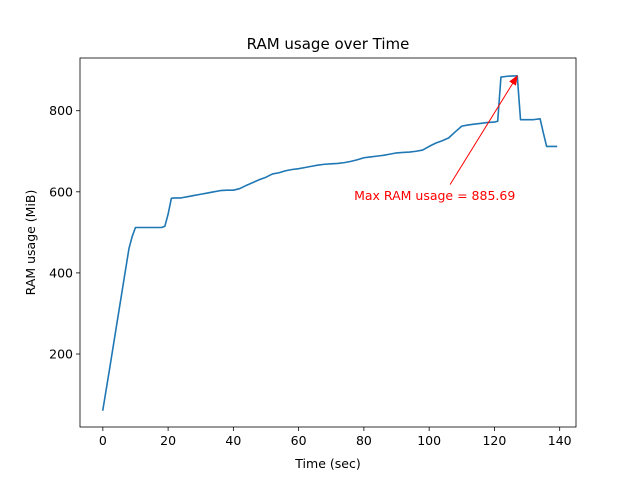  Describe the element at coordinates (364, 440) in the screenshot. I see `x-tick-label: 80` at that location.